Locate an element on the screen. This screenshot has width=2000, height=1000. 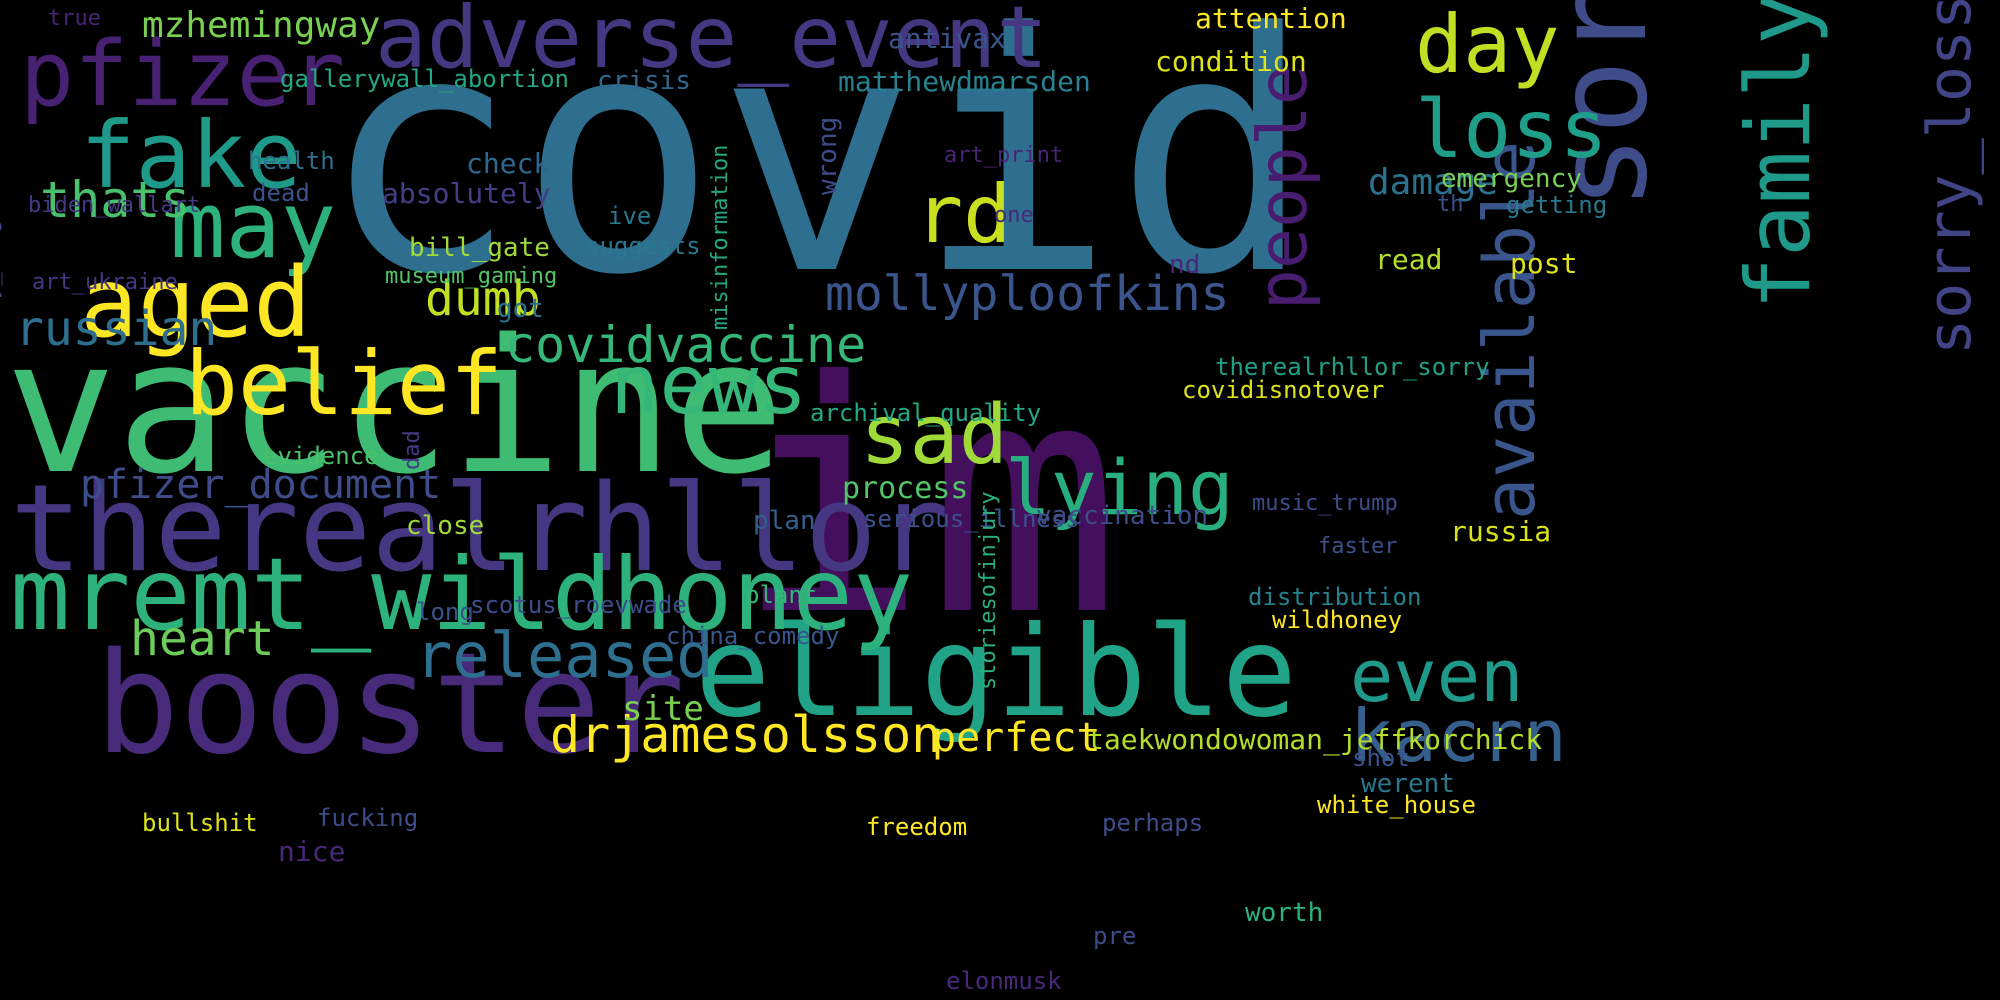
word-emergency: emergency is located at coordinates (1511, 179).